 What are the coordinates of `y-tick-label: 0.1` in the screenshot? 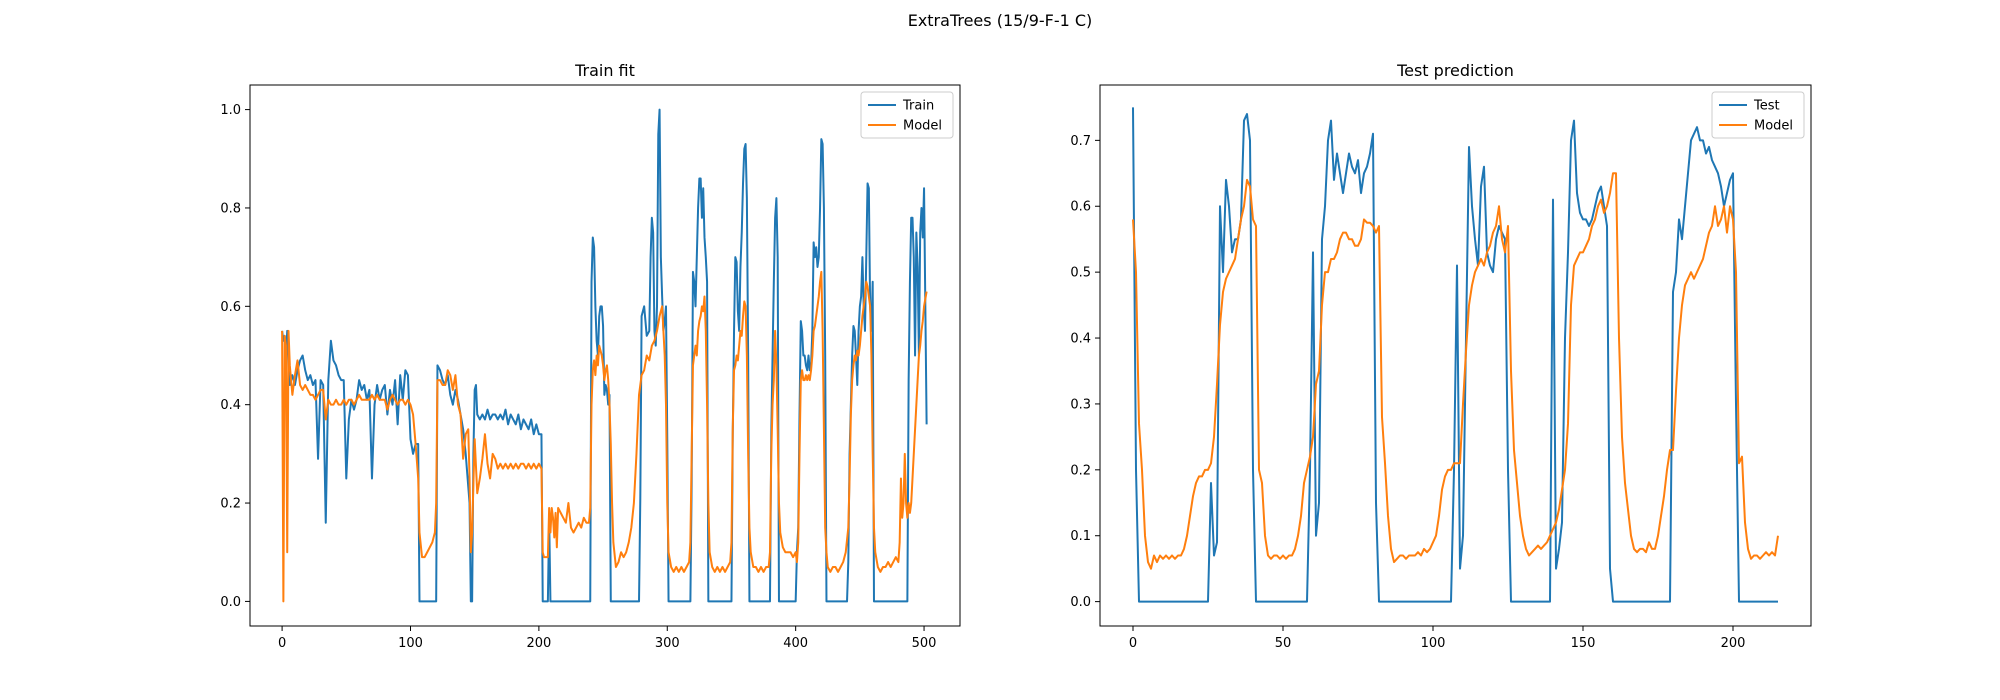 It's located at (1080, 536).